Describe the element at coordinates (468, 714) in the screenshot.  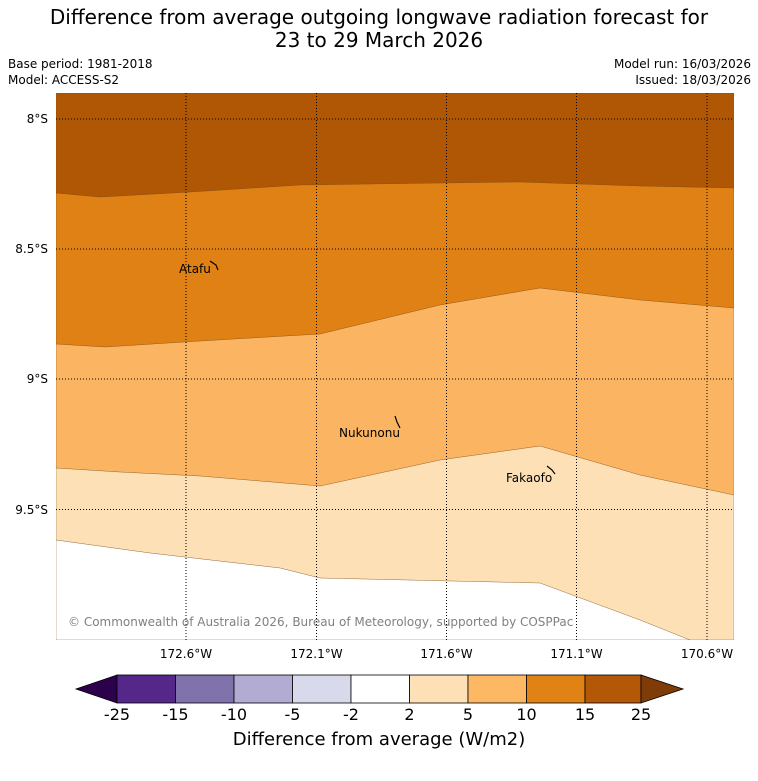
I see `colorbar-tick: 5` at that location.